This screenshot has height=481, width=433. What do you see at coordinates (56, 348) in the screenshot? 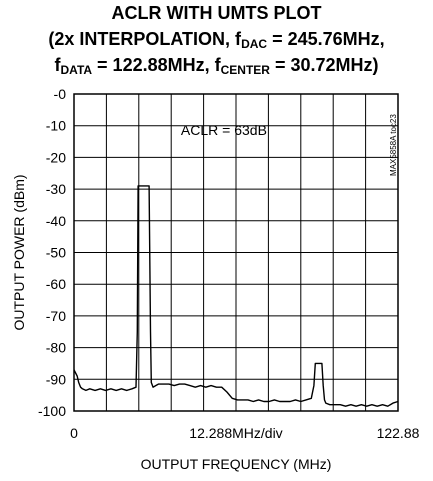
I see `y-tick-label: -80` at bounding box center [56, 348].